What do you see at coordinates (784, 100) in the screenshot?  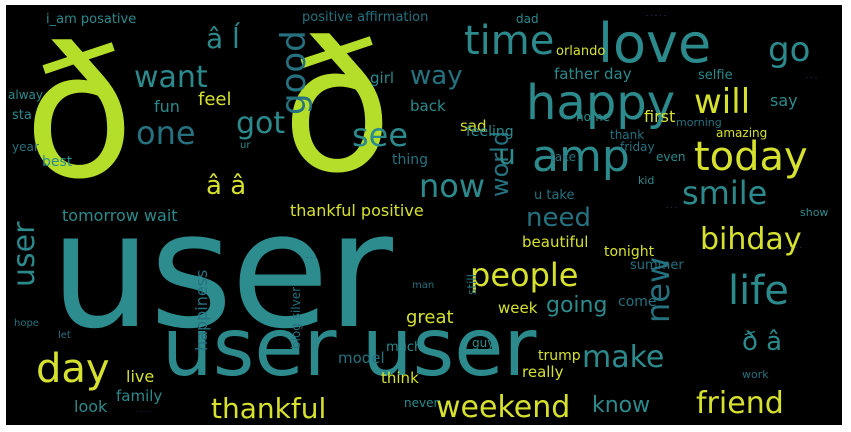 I see `word: say` at bounding box center [784, 100].